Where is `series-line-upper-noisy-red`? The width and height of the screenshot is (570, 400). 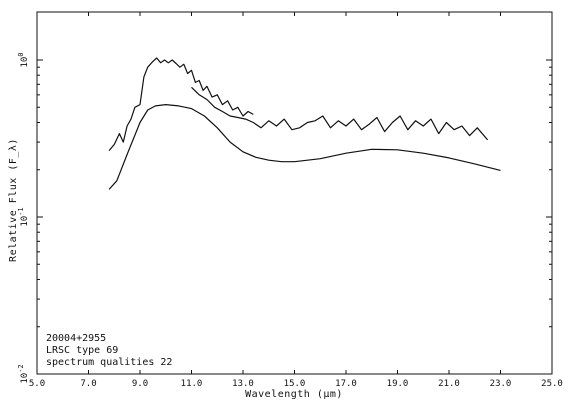
series-line-upper-noisy-red is located at coordinates (340, 113).